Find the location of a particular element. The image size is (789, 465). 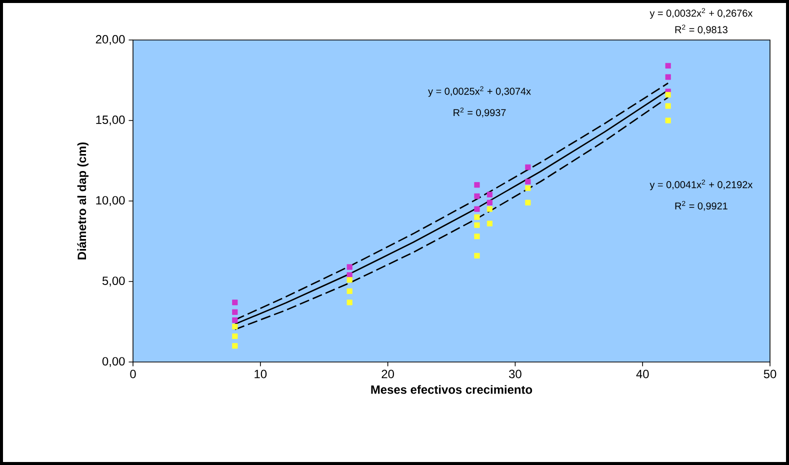

x-tick-label: 40 is located at coordinates (642, 374).